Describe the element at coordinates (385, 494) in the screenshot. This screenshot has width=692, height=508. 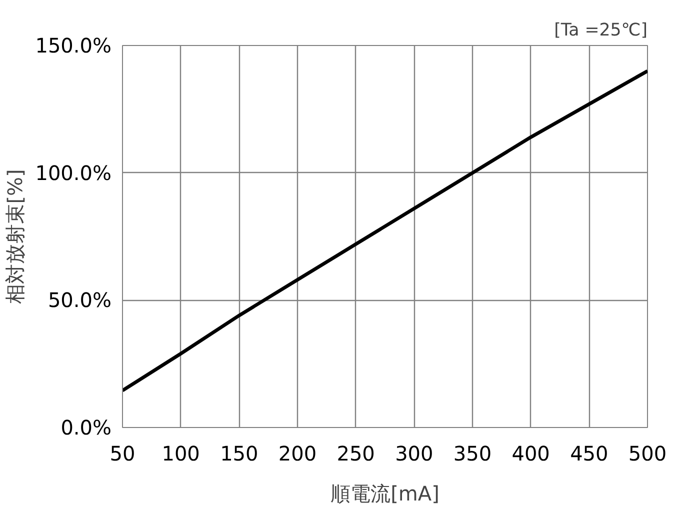
I see `x-axis-title: 順電流[mA]` at that location.